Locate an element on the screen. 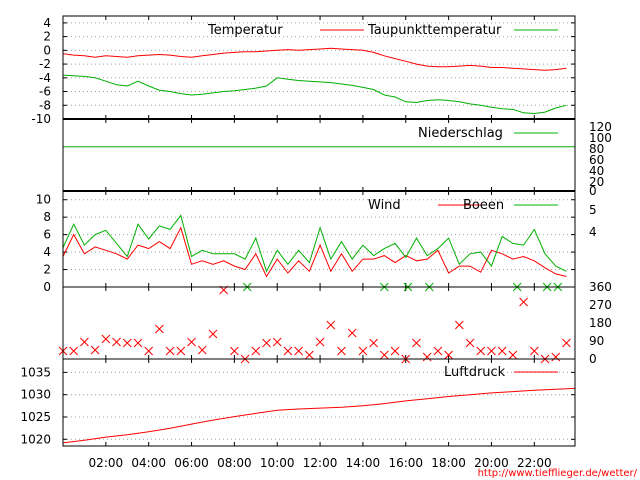 This screenshot has width=640, height=480. right-tick-label: 80 is located at coordinates (596, 149).